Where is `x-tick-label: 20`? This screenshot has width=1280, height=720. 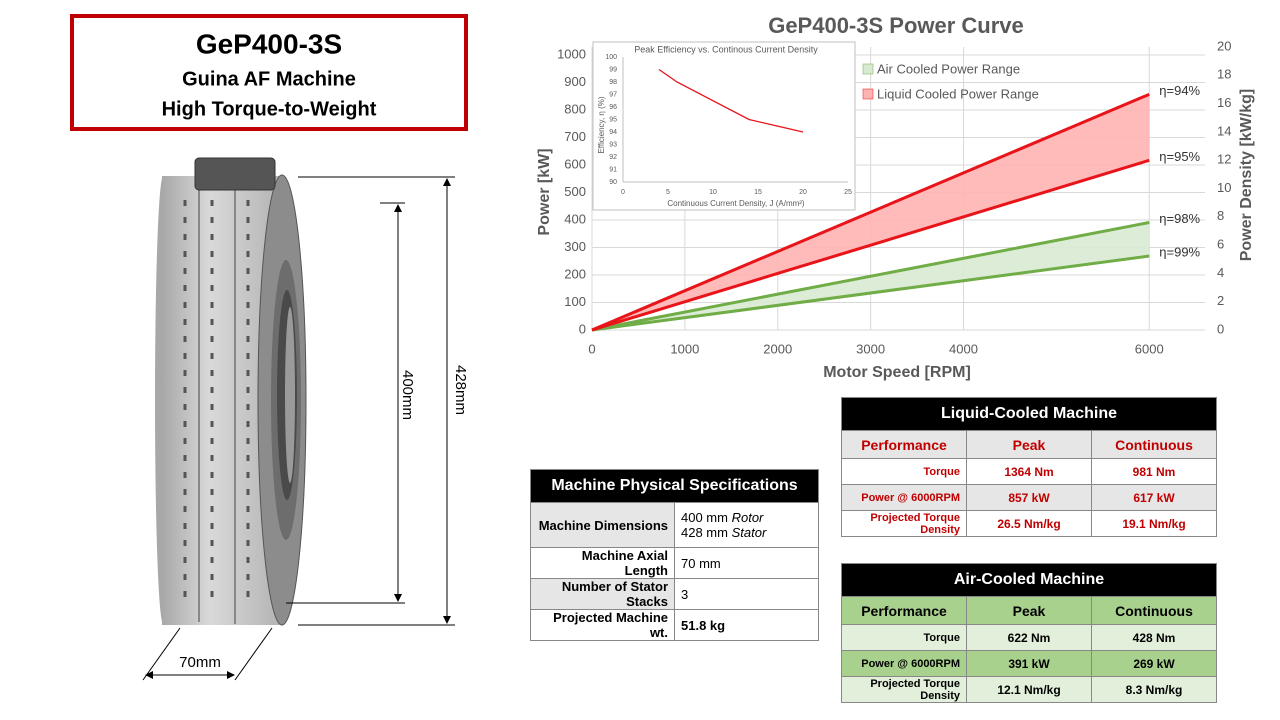
x-tick-label: 20 is located at coordinates (803, 192).